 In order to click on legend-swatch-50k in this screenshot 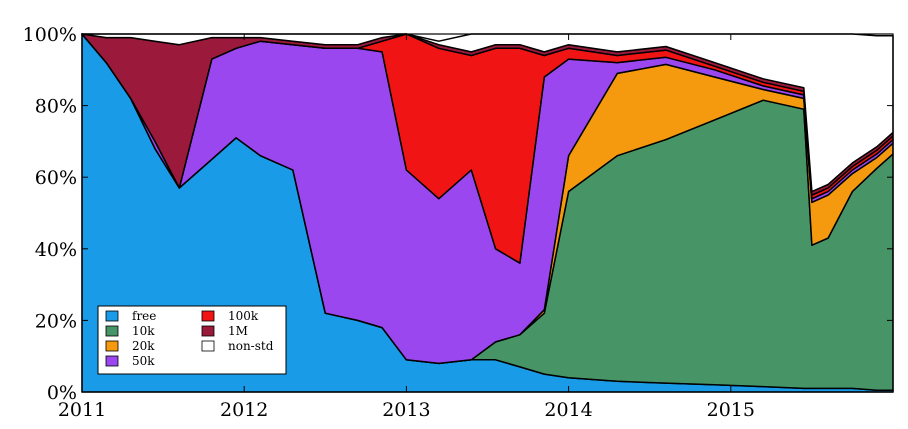, I will do `click(112, 361)`.